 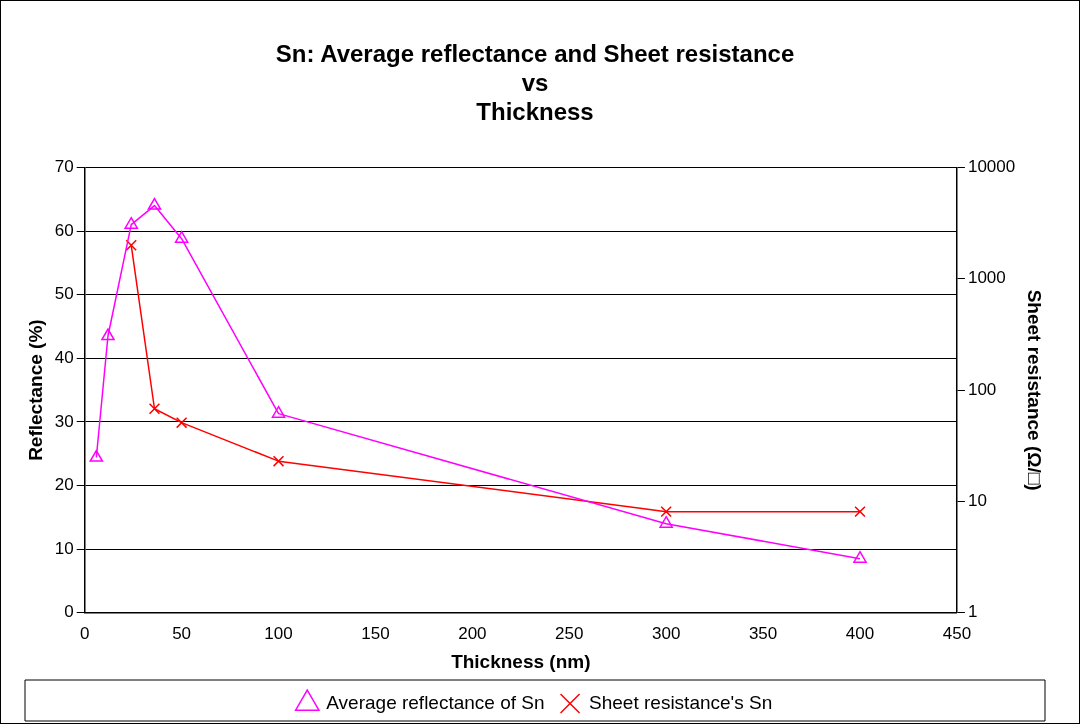 I want to click on y2-axis-title: Sheet resistance (Ω/□), so click(x=1035, y=390).